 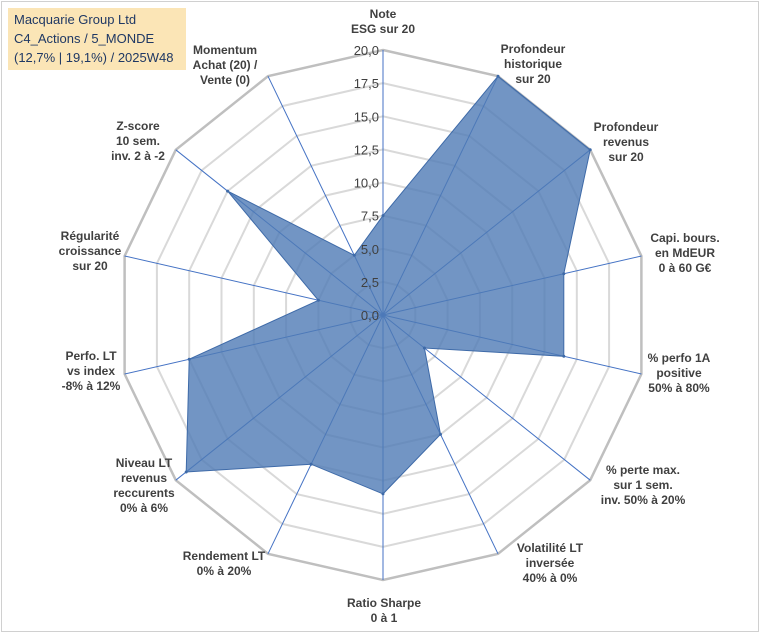 I want to click on axis-label-line: en MdEUR, so click(x=685, y=253).